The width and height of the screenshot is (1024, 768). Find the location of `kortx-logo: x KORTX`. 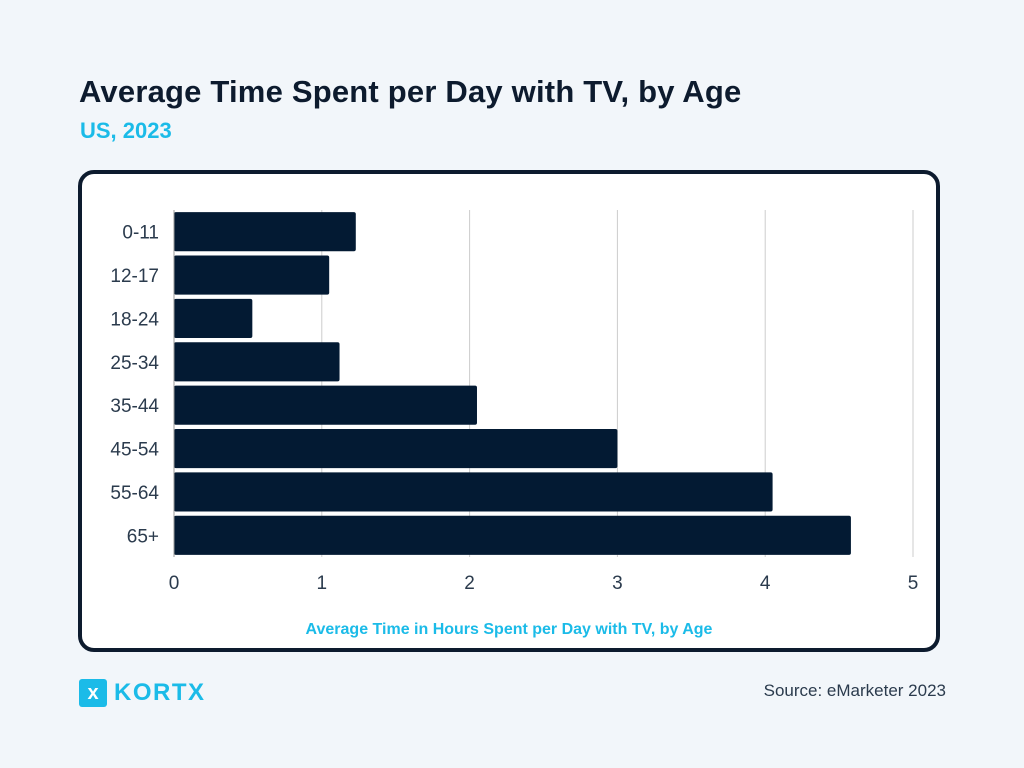

kortx-logo: x KORTX is located at coordinates (142, 693).